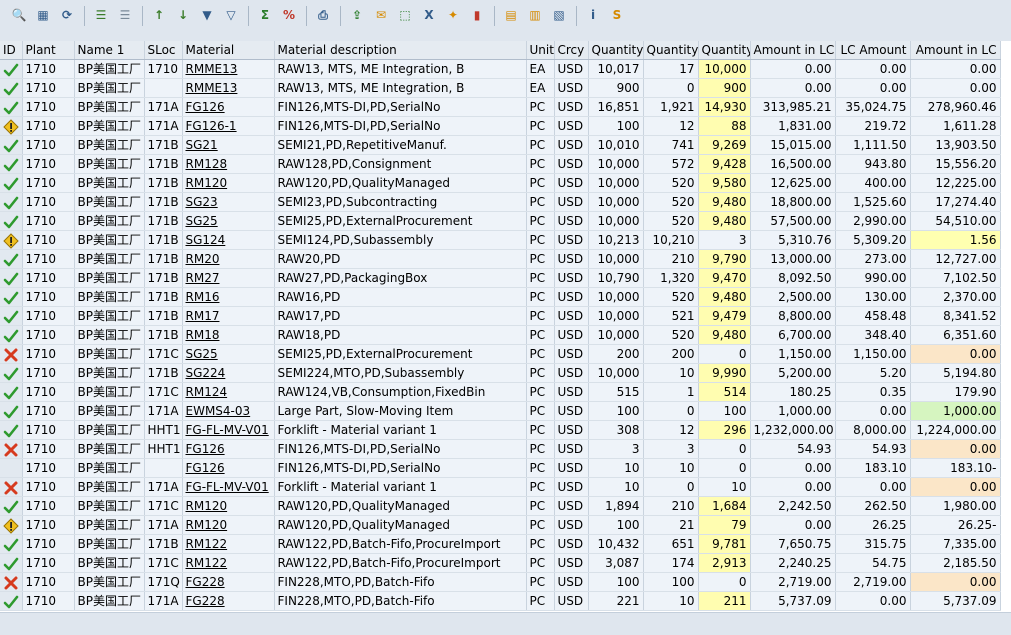  Describe the element at coordinates (793, 373) in the screenshot. I see `amount-in-lc-1-cell: 5,200.00` at that location.